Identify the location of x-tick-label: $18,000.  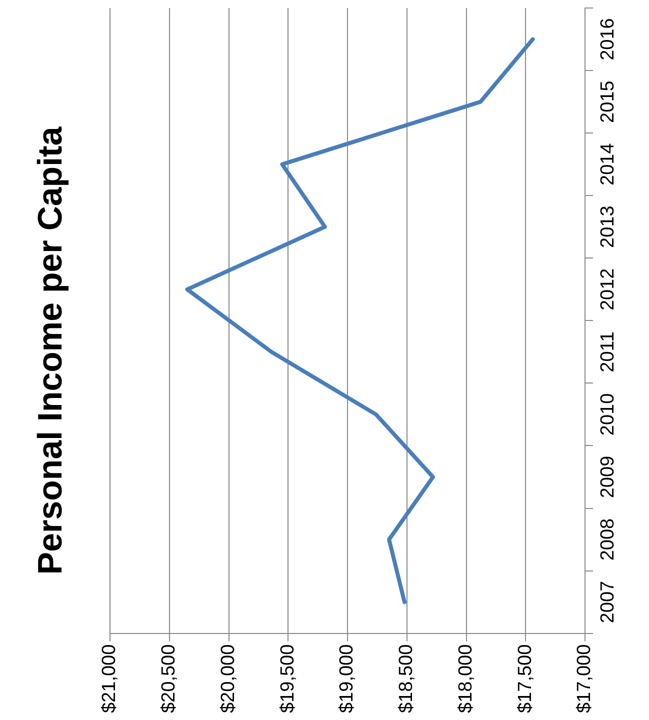
(465, 679).